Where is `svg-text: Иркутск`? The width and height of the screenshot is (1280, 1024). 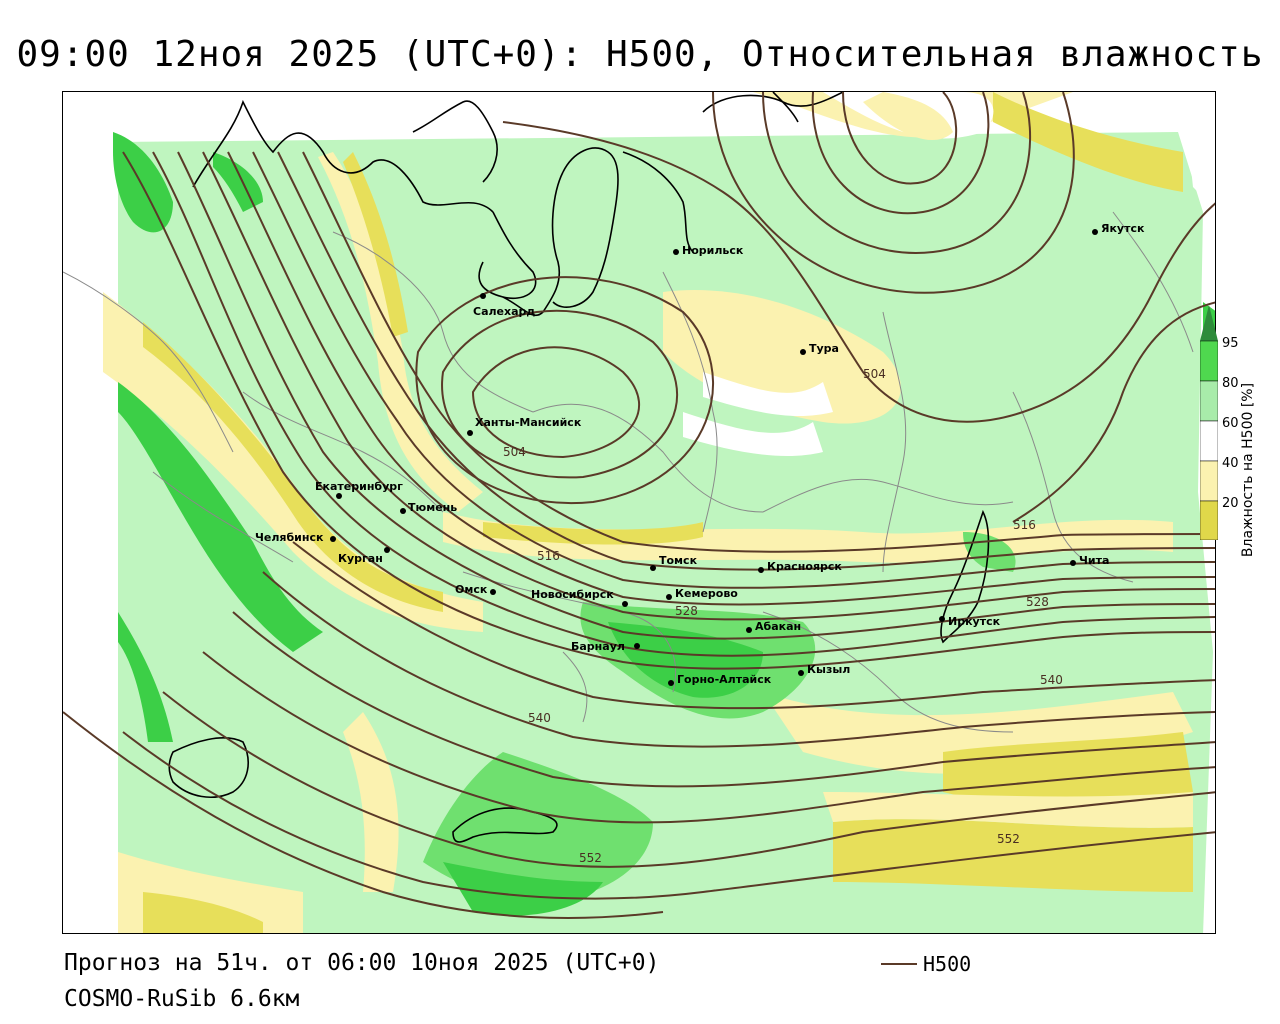
svg-text: Иркутск is located at coordinates (974, 621).